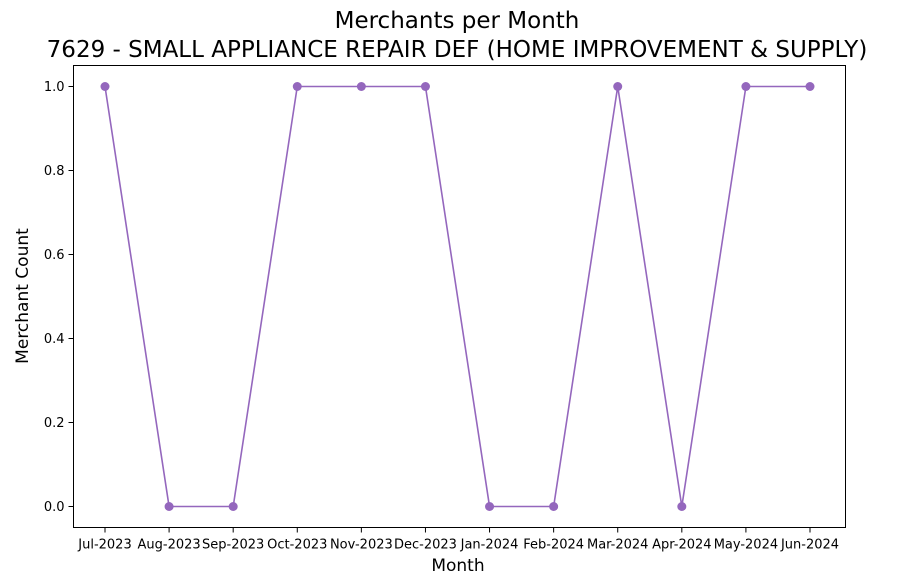 The width and height of the screenshot is (914, 585). Describe the element at coordinates (54, 423) in the screenshot. I see `y-tick-label: 0.2` at that location.